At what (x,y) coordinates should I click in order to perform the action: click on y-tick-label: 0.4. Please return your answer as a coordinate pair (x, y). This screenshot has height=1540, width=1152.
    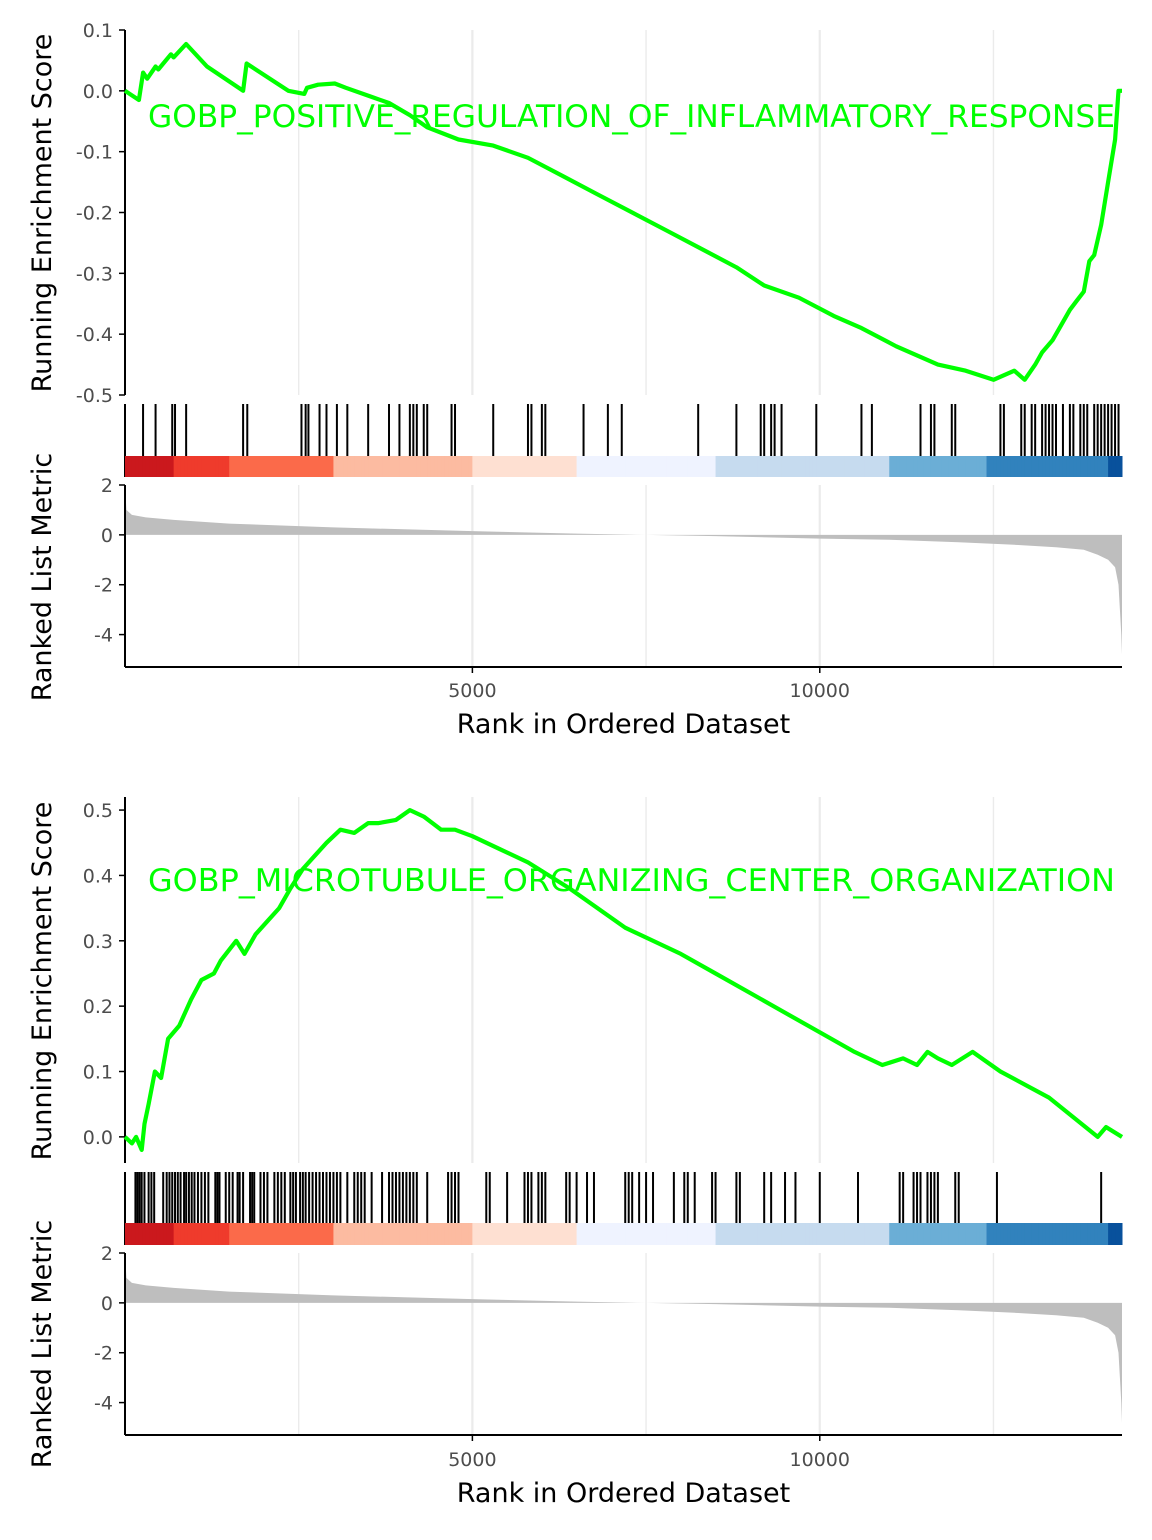
    Looking at the image, I should click on (98, 876).